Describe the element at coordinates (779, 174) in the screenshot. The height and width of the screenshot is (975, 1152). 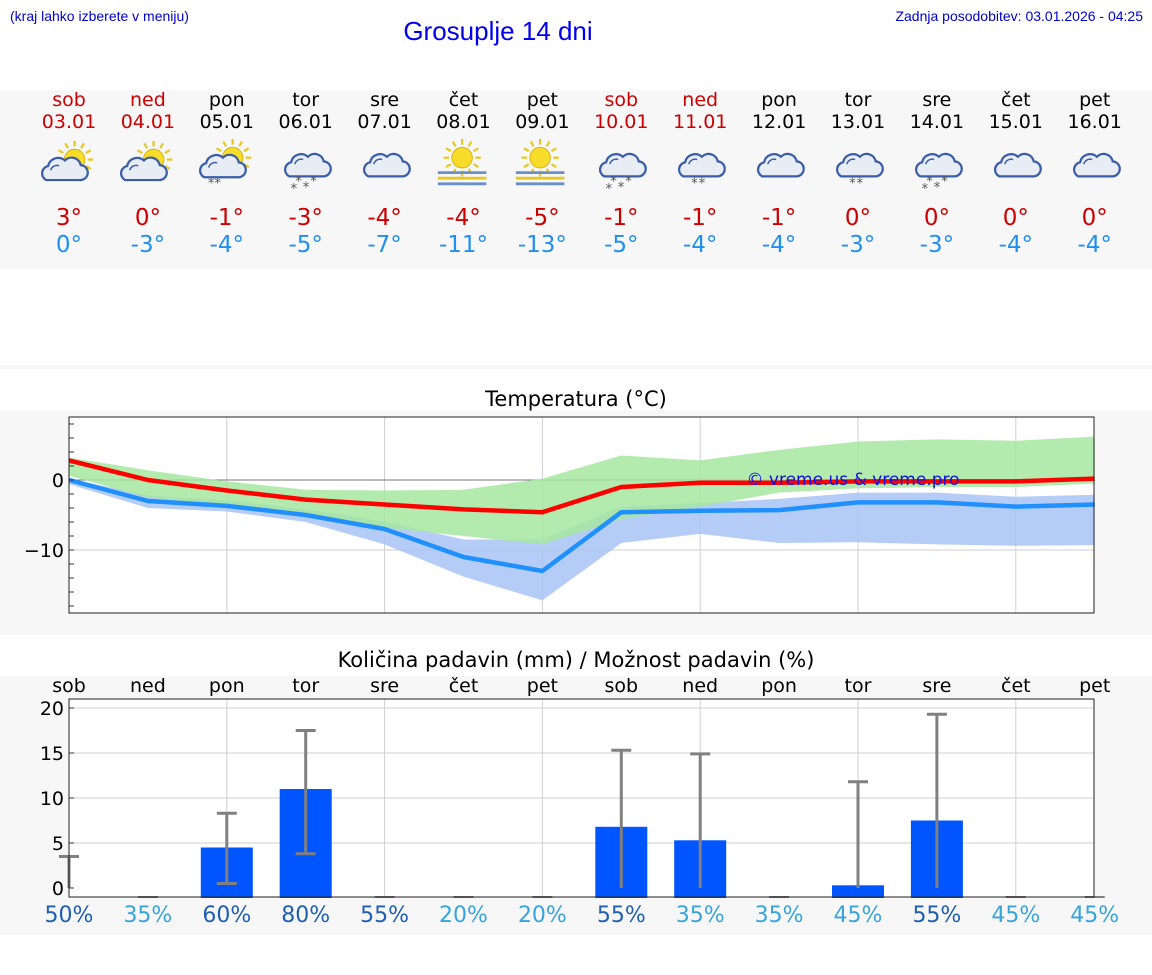
I see `day-column: pon 12.01 -1° -4°` at that location.